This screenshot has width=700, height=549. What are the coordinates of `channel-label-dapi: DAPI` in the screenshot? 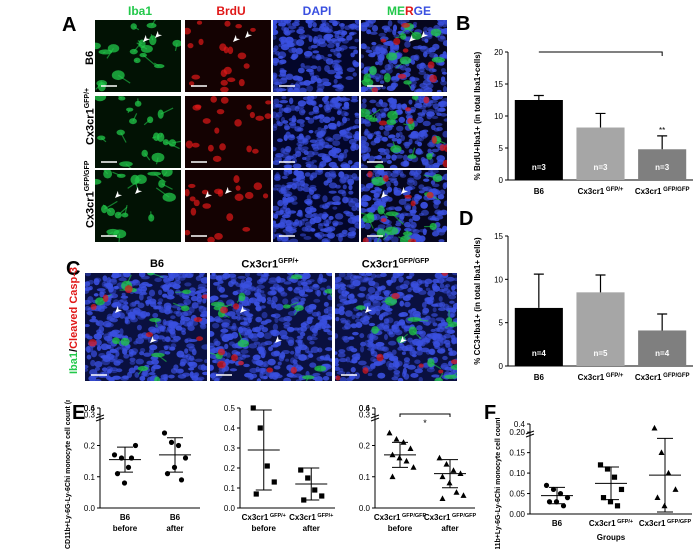 It's located at (317, 11).